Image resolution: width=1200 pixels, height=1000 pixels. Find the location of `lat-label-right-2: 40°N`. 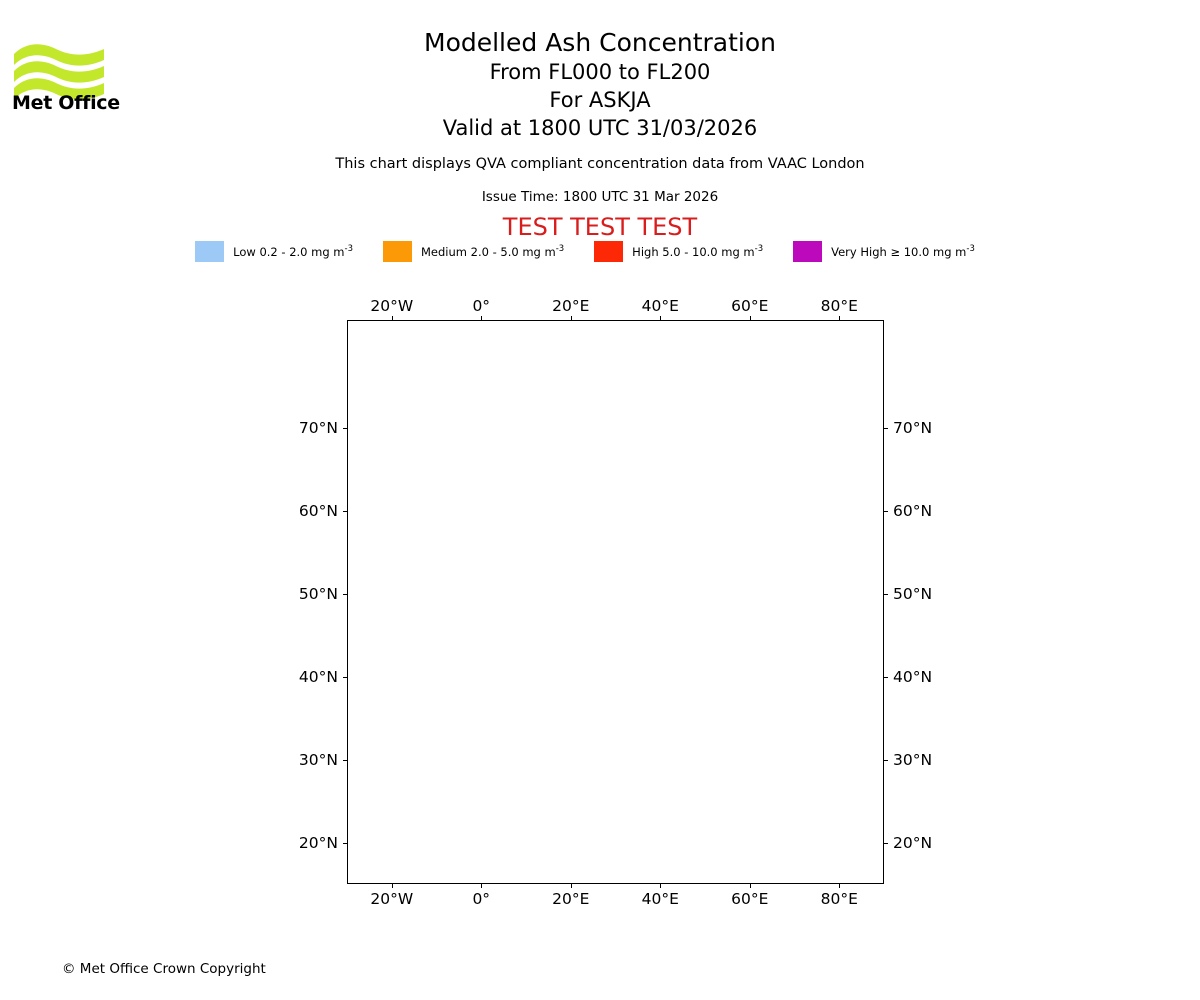

lat-label-right-2: 40°N is located at coordinates (913, 676).